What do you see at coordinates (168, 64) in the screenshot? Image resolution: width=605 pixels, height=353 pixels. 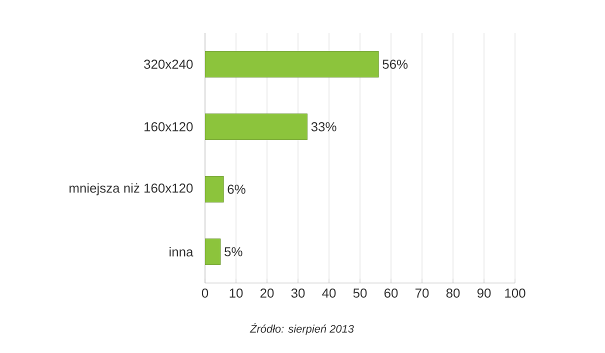 I see `y-tick-label: 320x240` at bounding box center [168, 64].